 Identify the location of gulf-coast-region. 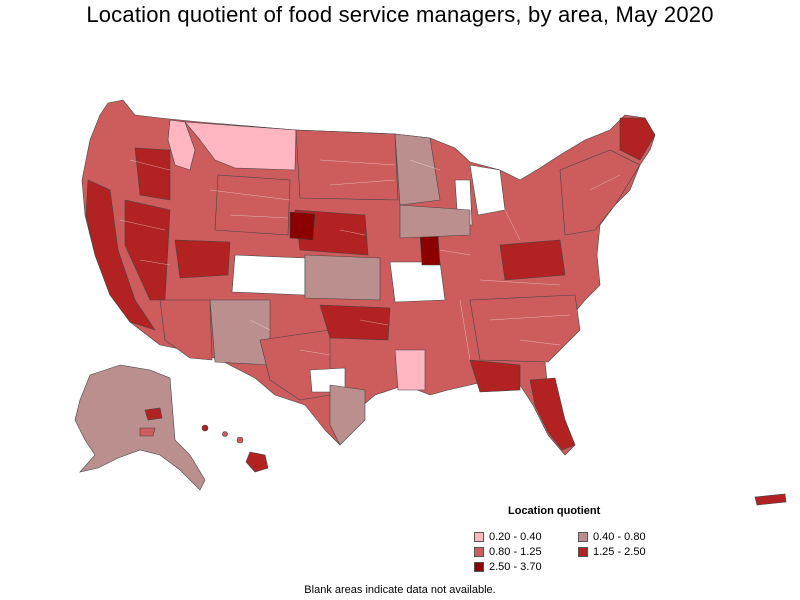
(495, 376).